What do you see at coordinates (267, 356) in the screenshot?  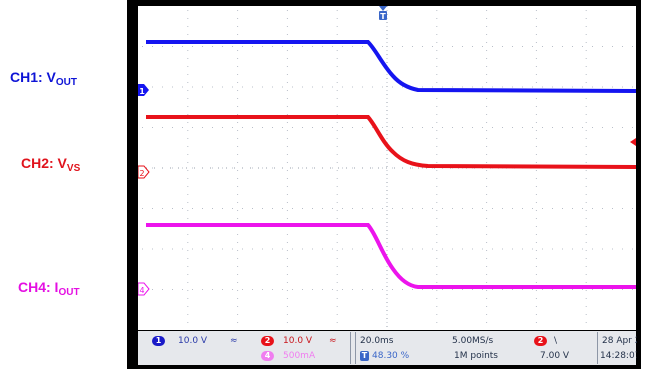 I see `ch4-badge: 4` at bounding box center [267, 356].